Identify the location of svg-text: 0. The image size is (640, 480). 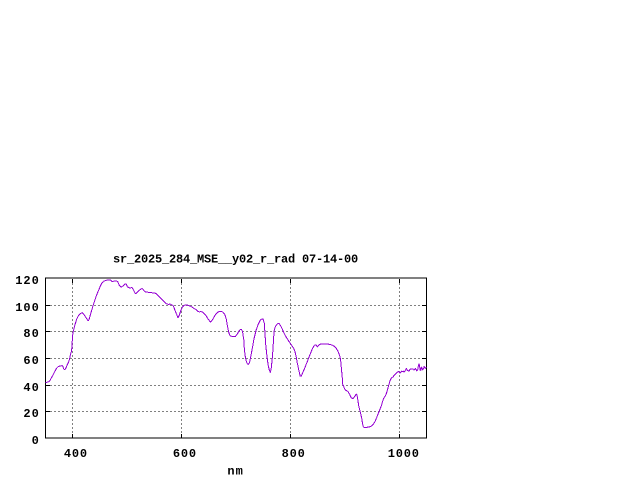
(36, 441).